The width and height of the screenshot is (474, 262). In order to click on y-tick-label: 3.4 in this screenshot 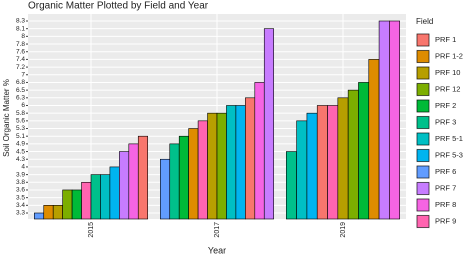, I will do `click(20, 205)`.